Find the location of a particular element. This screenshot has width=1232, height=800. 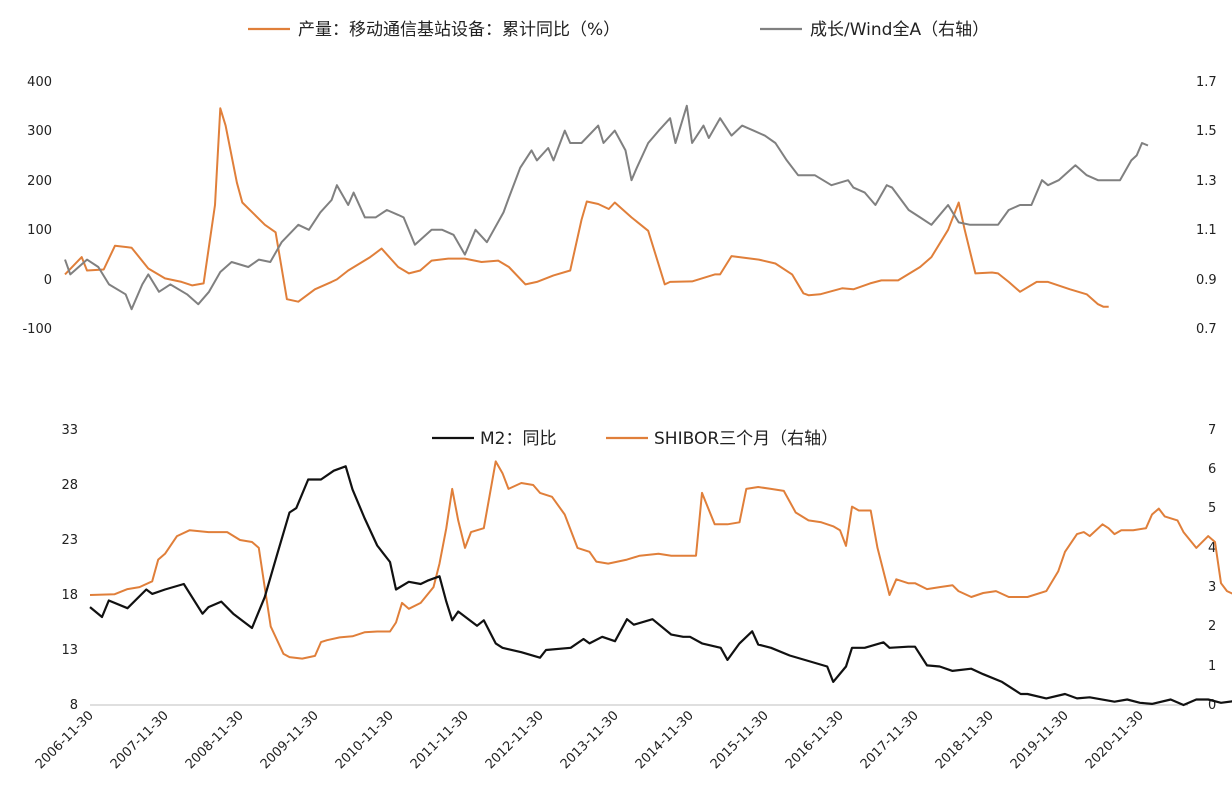

x-tick-5: 2011-11-30 is located at coordinates (440, 740).